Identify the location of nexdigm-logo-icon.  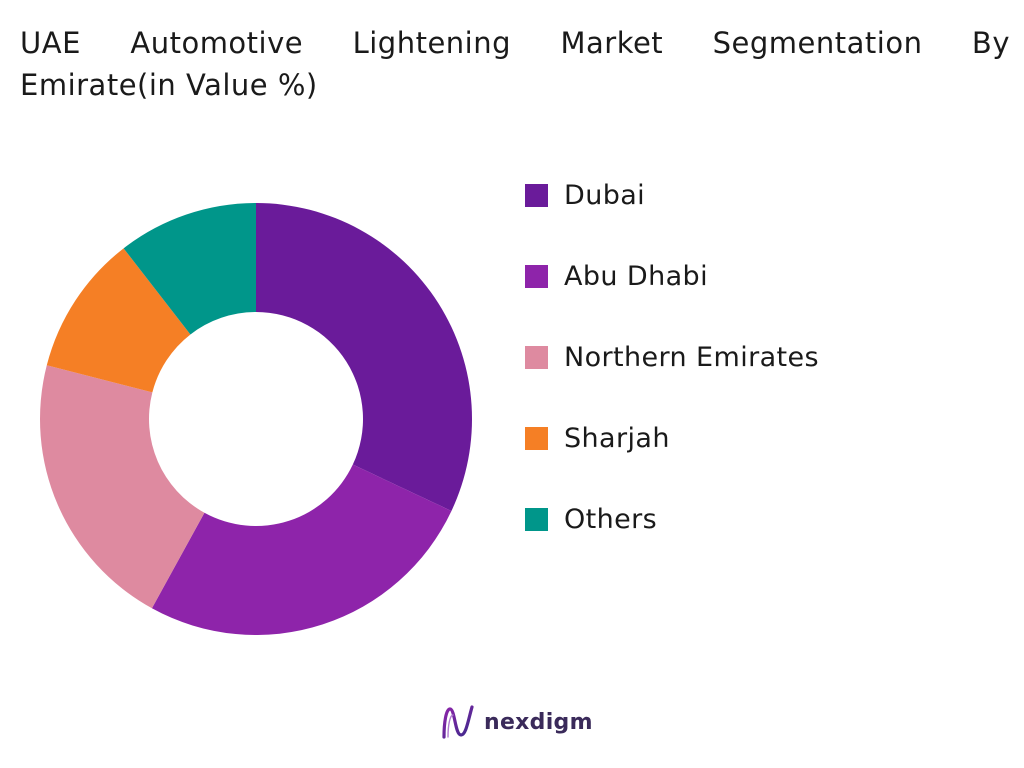
(458, 722).